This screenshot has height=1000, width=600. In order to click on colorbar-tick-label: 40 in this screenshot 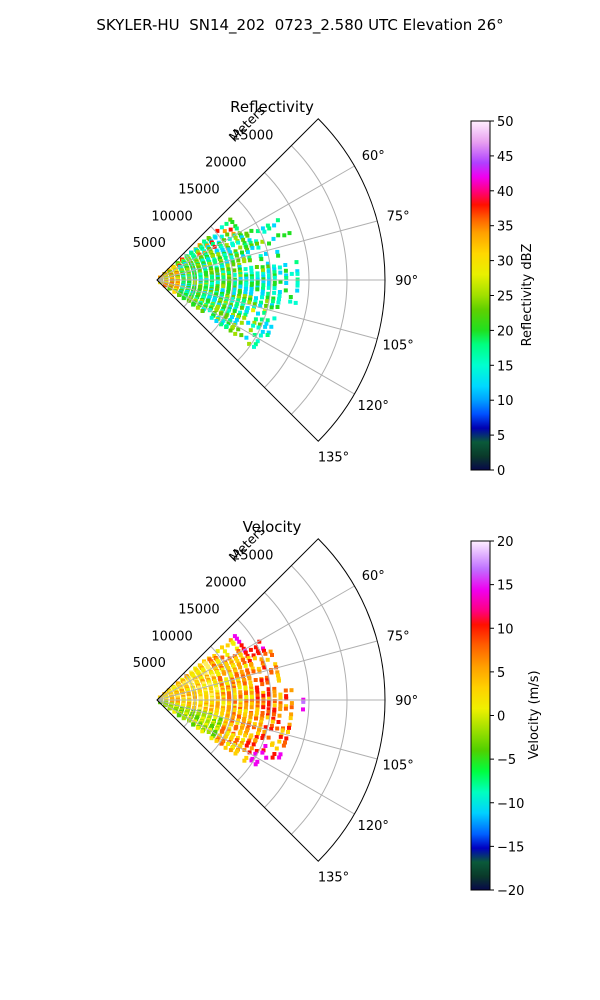, I will do `click(505, 192)`.